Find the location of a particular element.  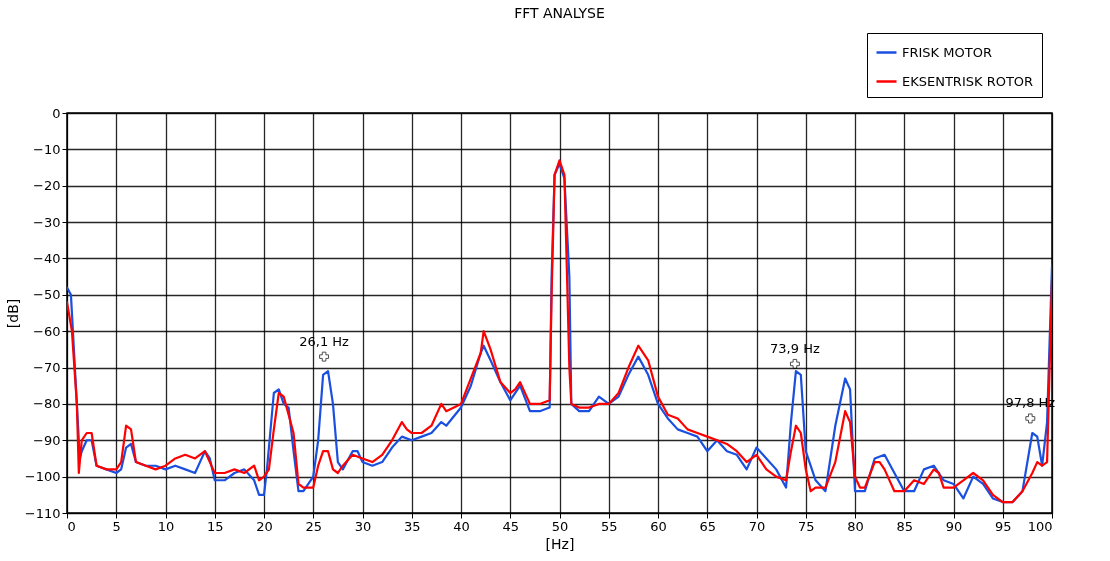

x-tick-label: 30 is located at coordinates (363, 526).